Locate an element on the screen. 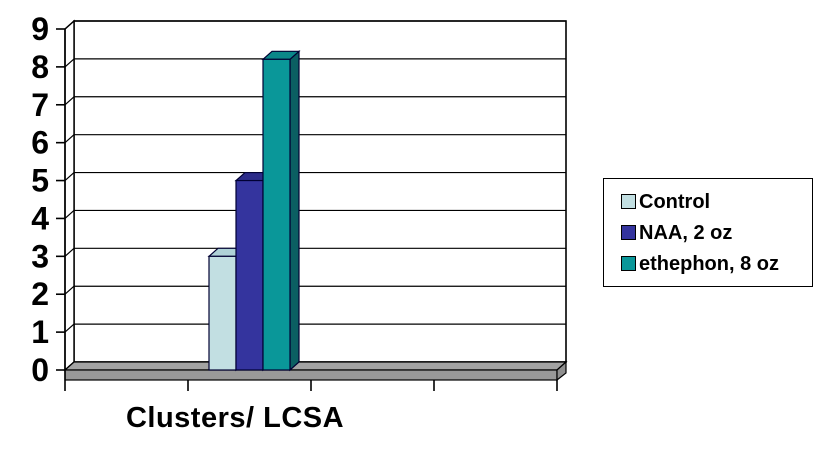  y-tick-label: 7 is located at coordinates (40, 105).